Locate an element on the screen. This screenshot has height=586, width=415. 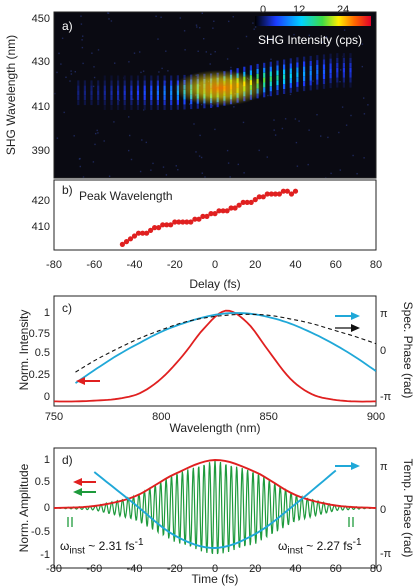
panel-d-ytick-neg1: -1 is located at coordinates (45, 555).